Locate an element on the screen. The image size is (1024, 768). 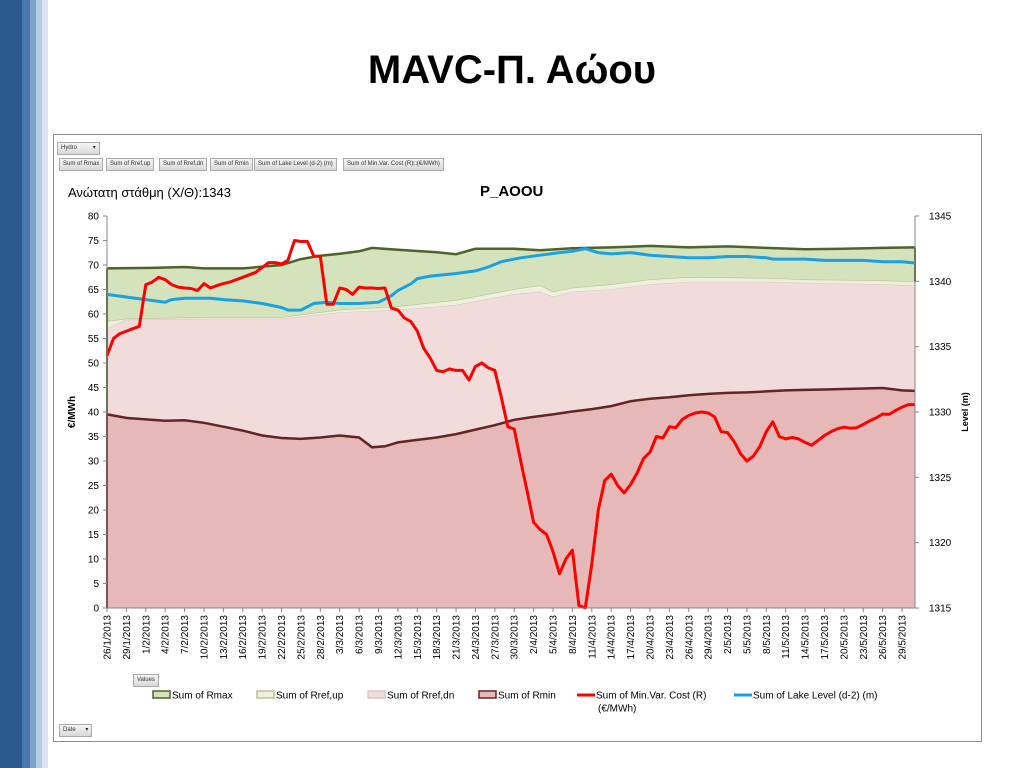
y-tick-label: 80 is located at coordinates (94, 217).